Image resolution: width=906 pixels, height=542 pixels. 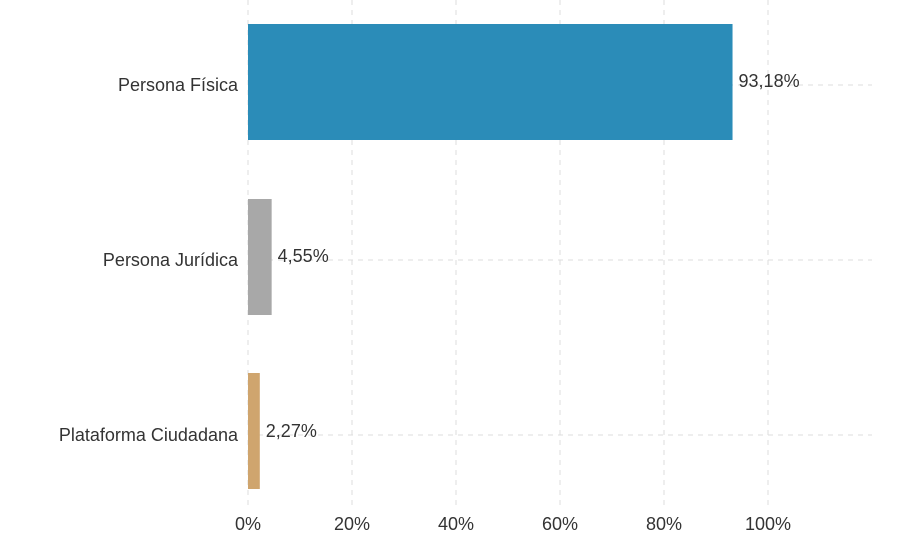 What do you see at coordinates (513, 524) in the screenshot?
I see `x-axis-ticks: 0% 20% 40% 60% 80% 100%` at bounding box center [513, 524].